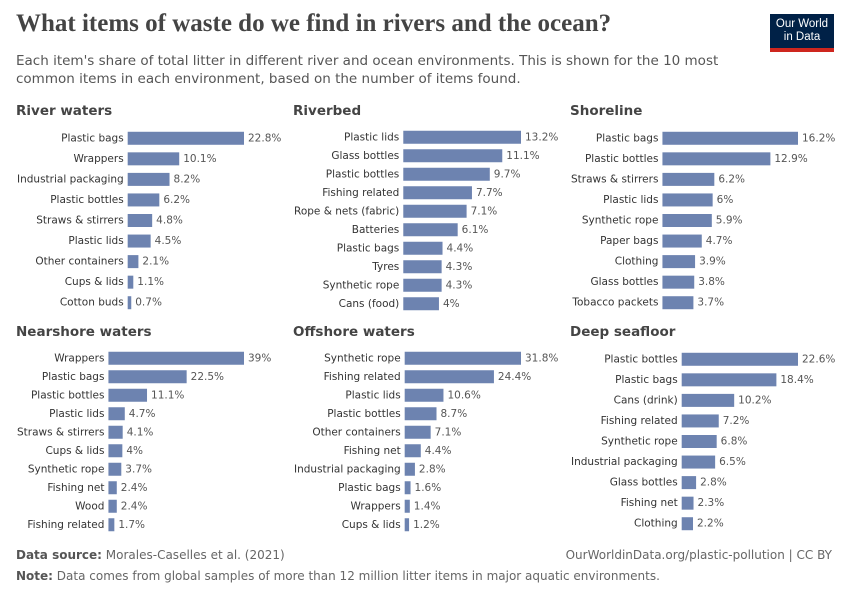  Describe the element at coordinates (711, 282) in the screenshot. I see `value-label: 3.8%` at that location.